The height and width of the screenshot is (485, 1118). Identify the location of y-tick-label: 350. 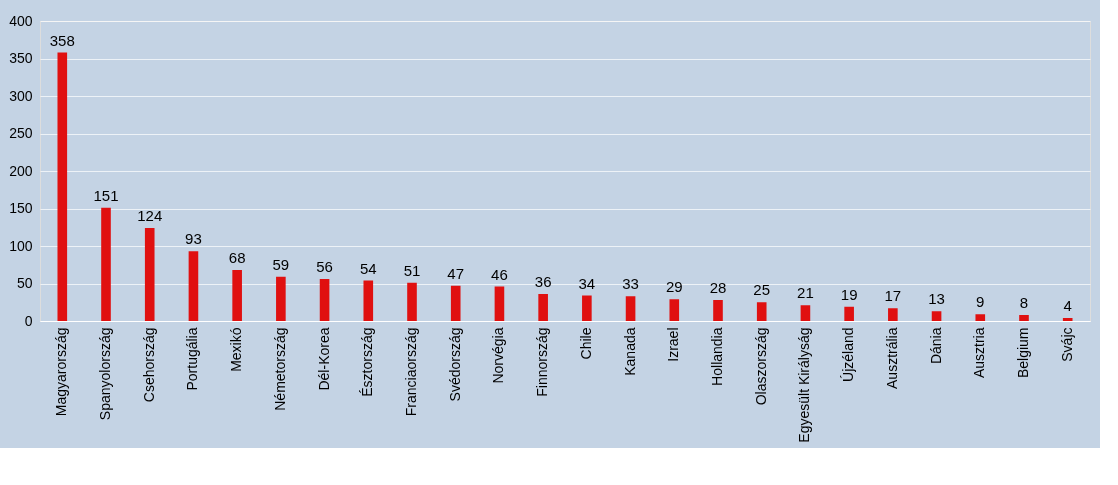
(21, 58).